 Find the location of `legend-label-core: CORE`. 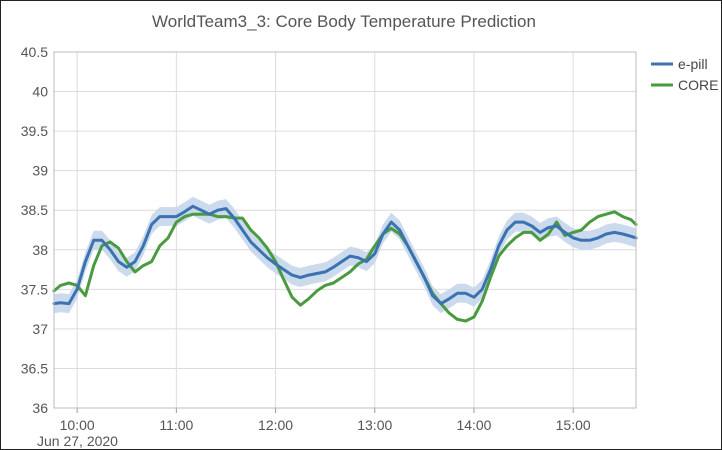

legend-label-core: CORE is located at coordinates (698, 85).